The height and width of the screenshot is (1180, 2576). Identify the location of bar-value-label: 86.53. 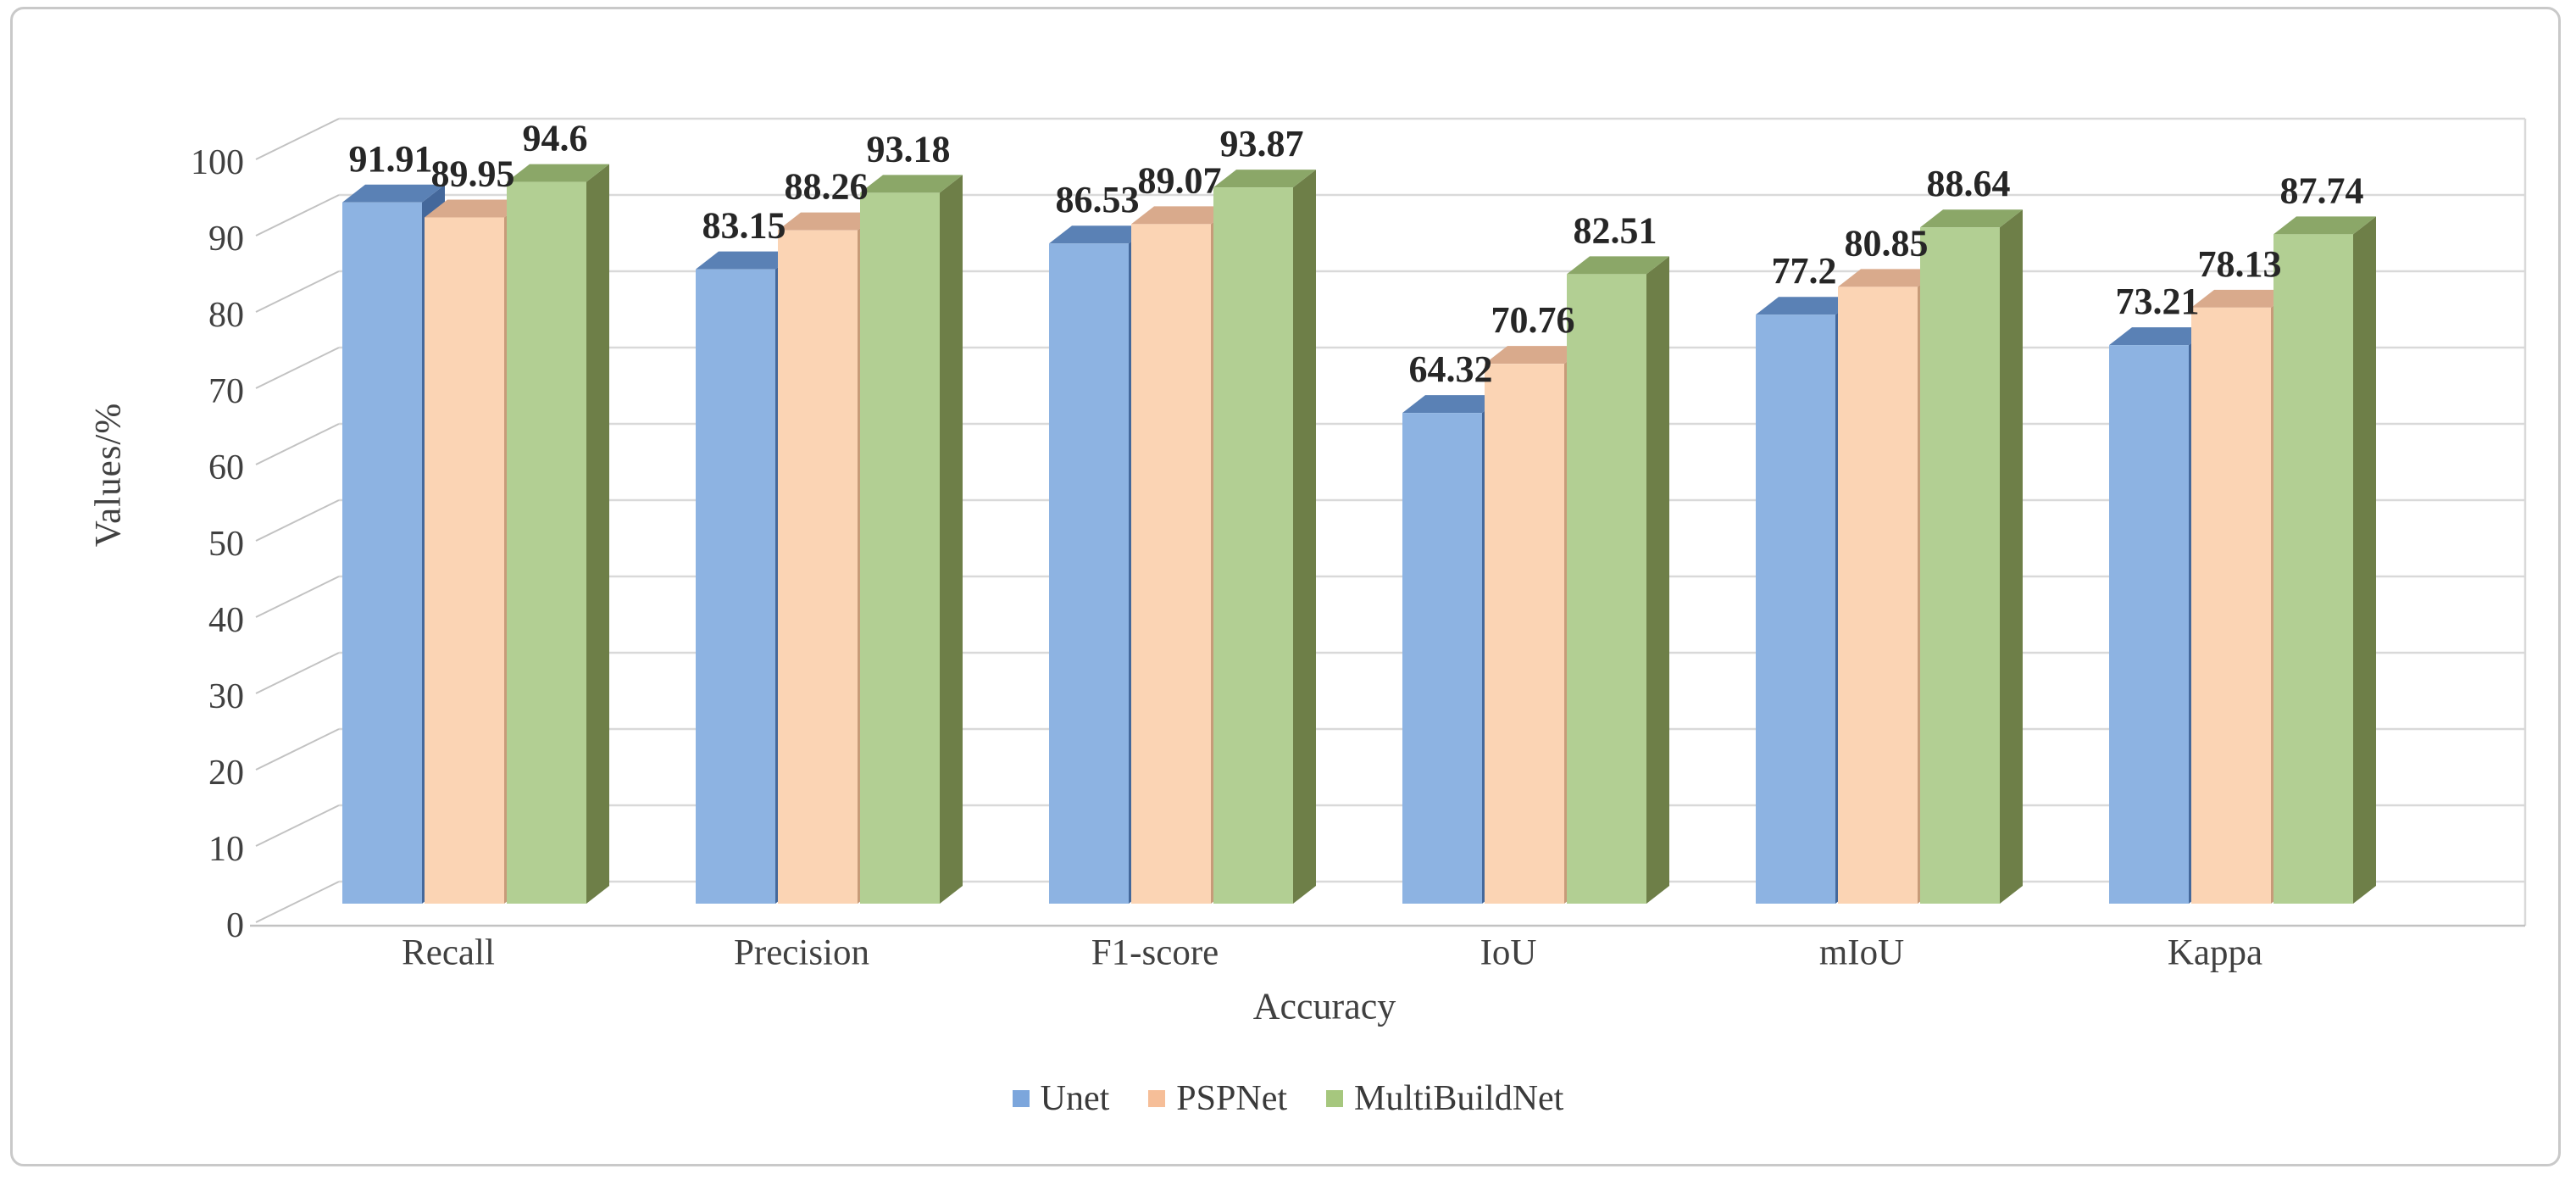
(1098, 200).